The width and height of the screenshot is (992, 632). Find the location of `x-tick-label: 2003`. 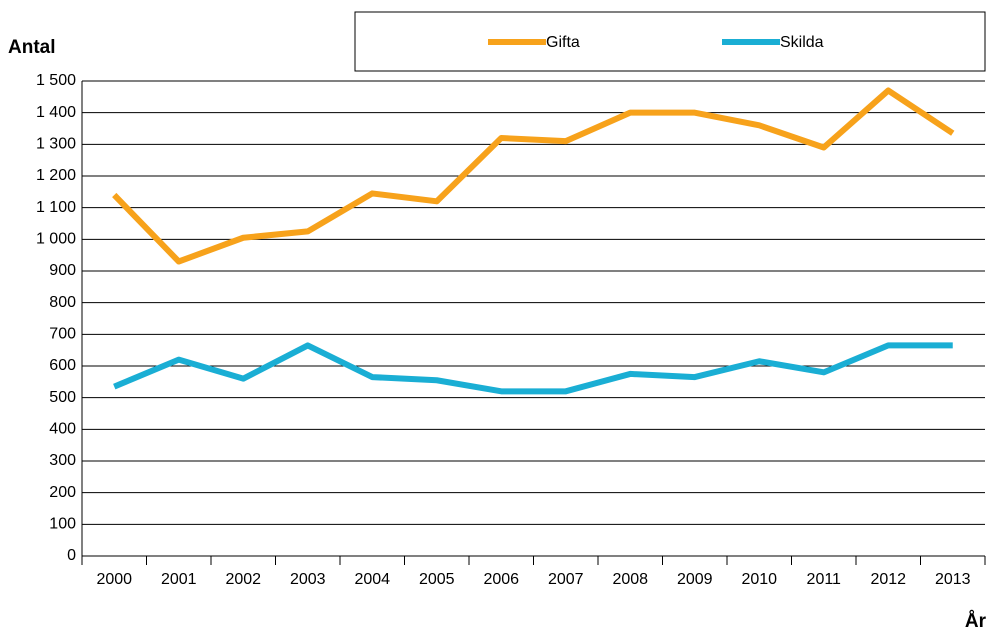

x-tick-label: 2003 is located at coordinates (308, 579).